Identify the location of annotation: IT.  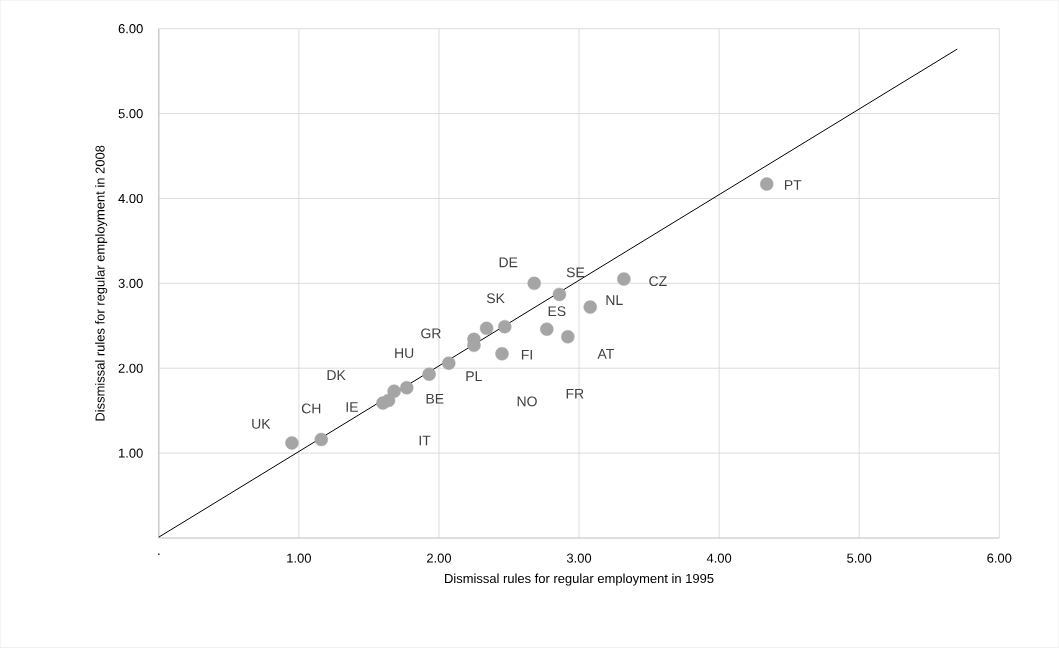
(425, 440).